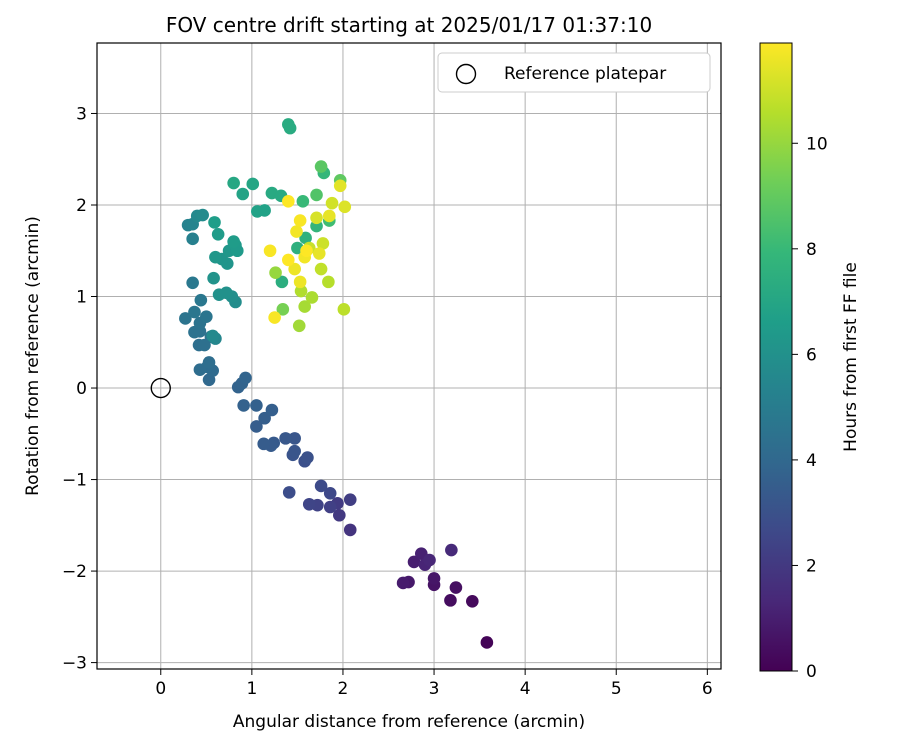  I want to click on legend-entry: Reference platepar, so click(585, 74).